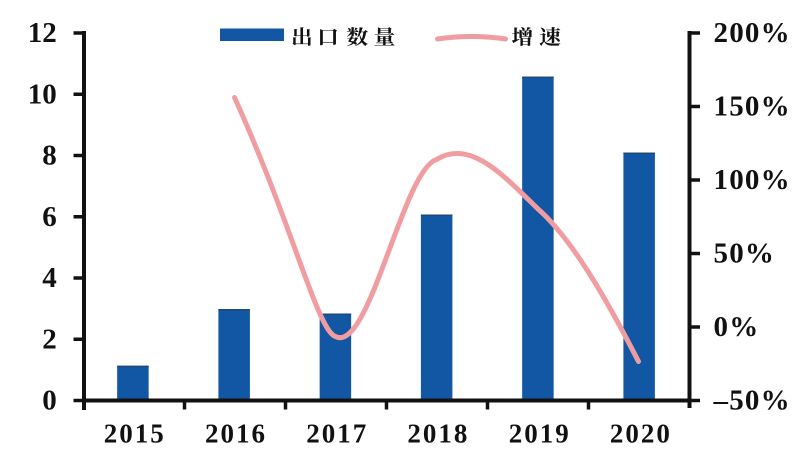 The width and height of the screenshot is (800, 457). Describe the element at coordinates (752, 401) in the screenshot. I see `svg-text: –50%` at that location.